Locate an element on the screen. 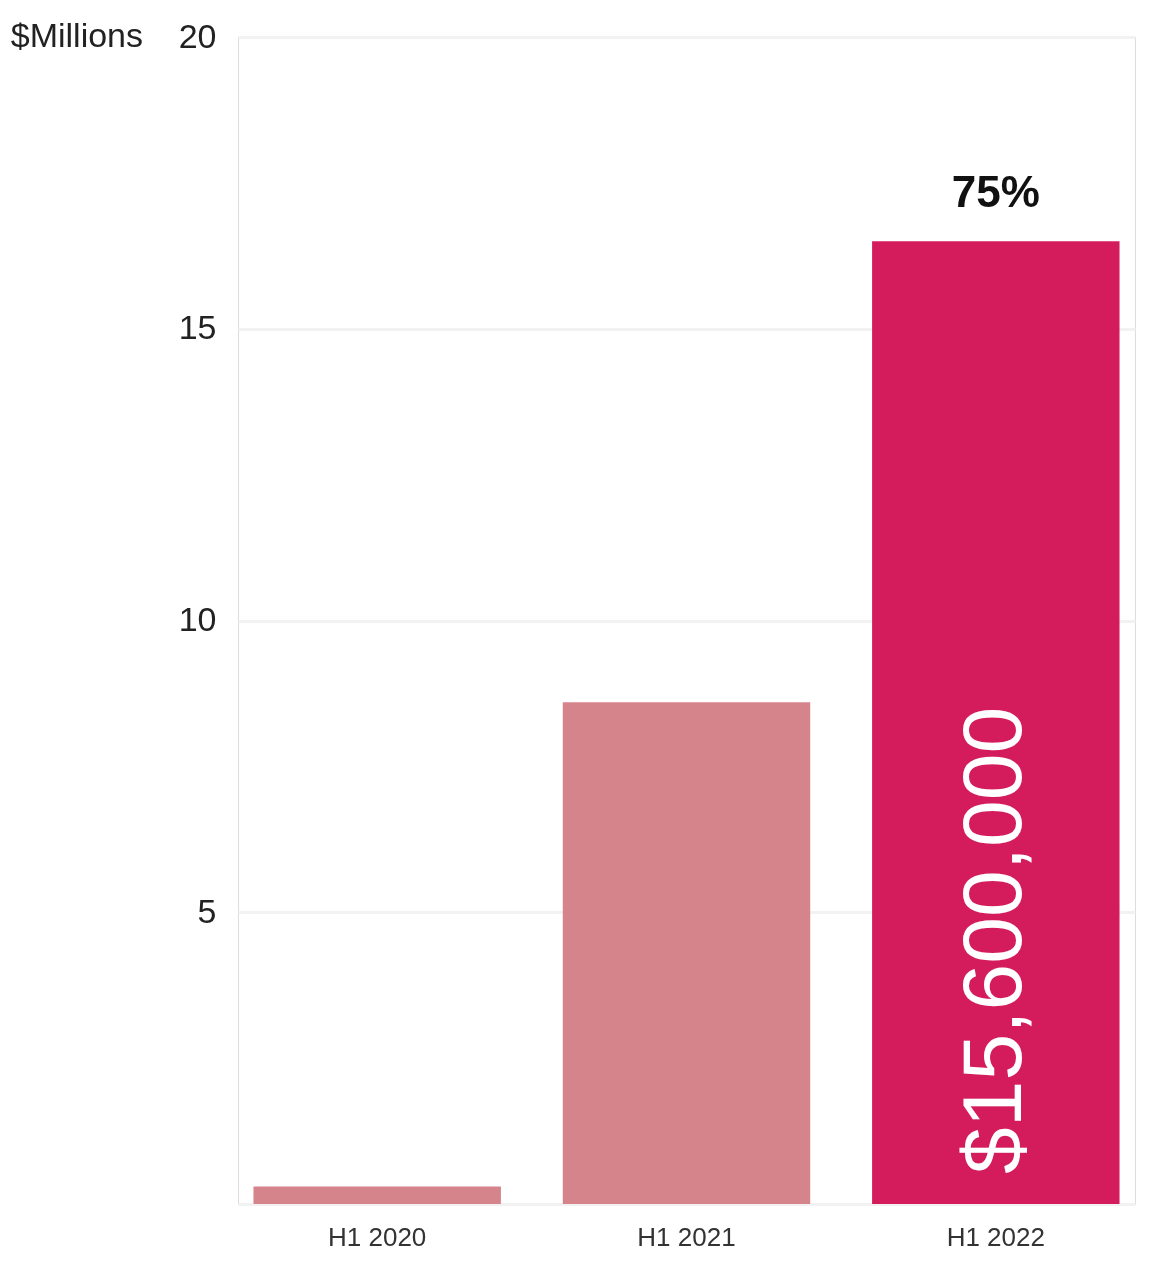 The width and height of the screenshot is (1149, 1267). y-tick-label: 20 is located at coordinates (197, 35).